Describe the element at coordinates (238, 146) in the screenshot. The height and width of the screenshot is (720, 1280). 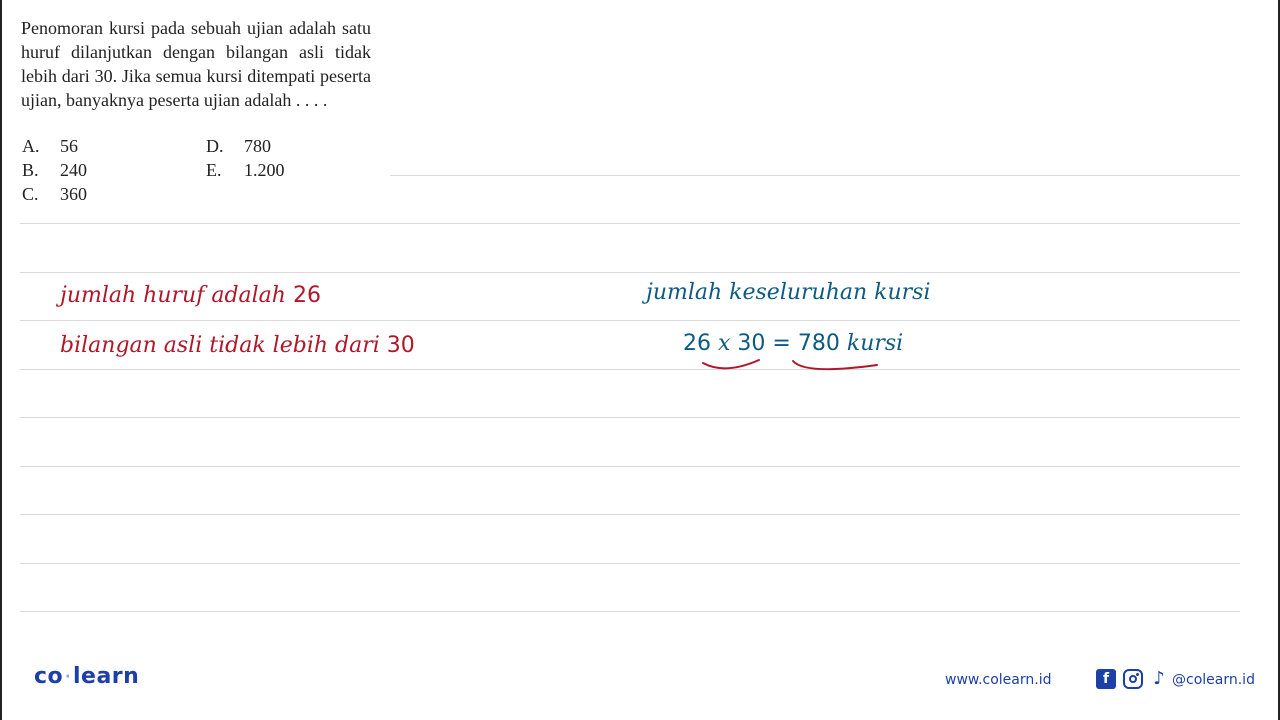
I see `option-d: D. 780` at that location.